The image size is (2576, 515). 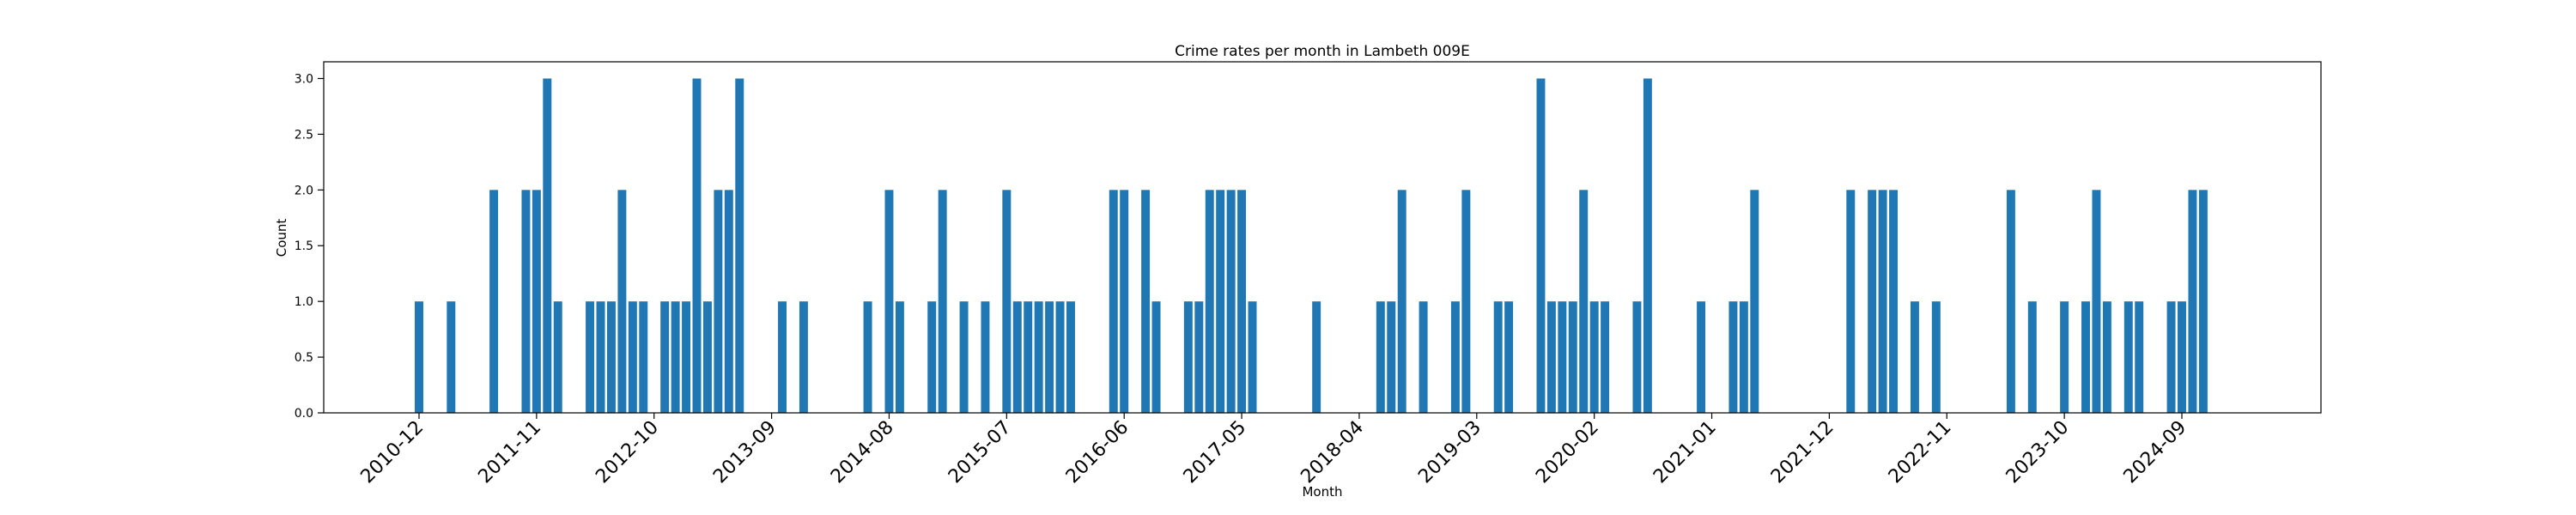 I want to click on y-axis: 0.0 0.5 1.0 1.5 2.0 2.5 3.0, so click(x=310, y=246).